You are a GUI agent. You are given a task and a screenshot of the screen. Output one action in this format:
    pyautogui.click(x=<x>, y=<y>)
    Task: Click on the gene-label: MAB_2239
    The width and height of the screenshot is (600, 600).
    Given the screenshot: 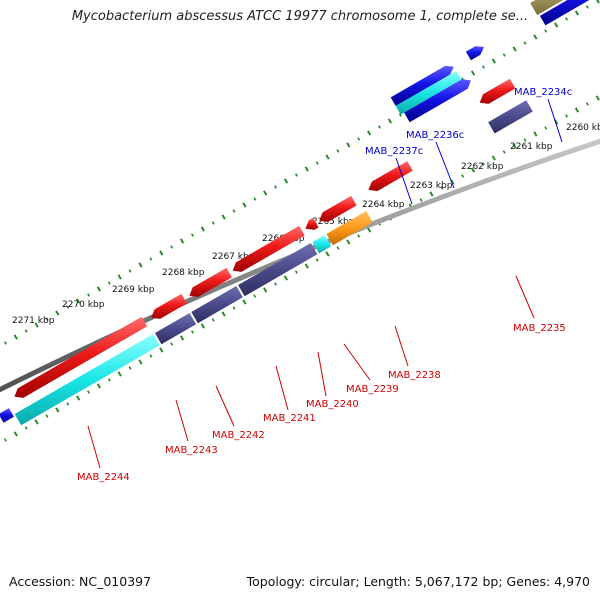 What is the action you would take?
    pyautogui.click(x=372, y=389)
    